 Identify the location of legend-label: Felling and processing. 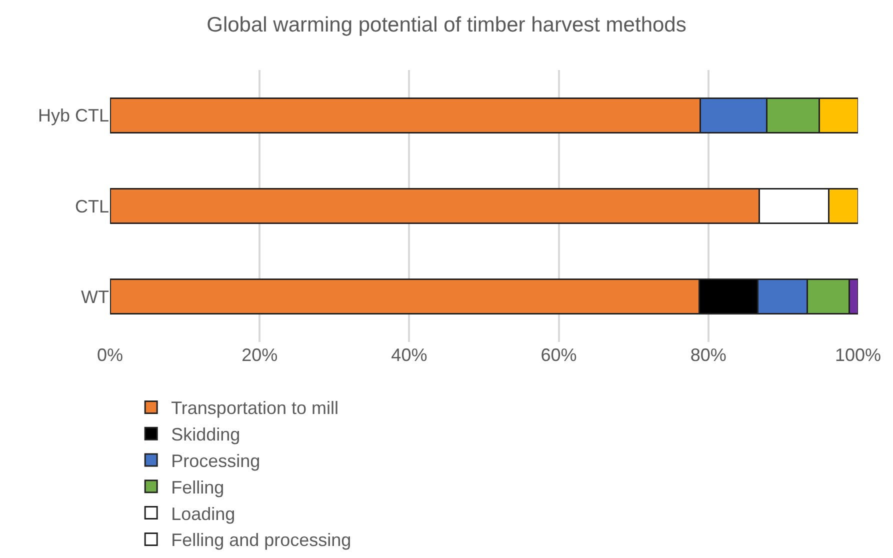
(261, 540).